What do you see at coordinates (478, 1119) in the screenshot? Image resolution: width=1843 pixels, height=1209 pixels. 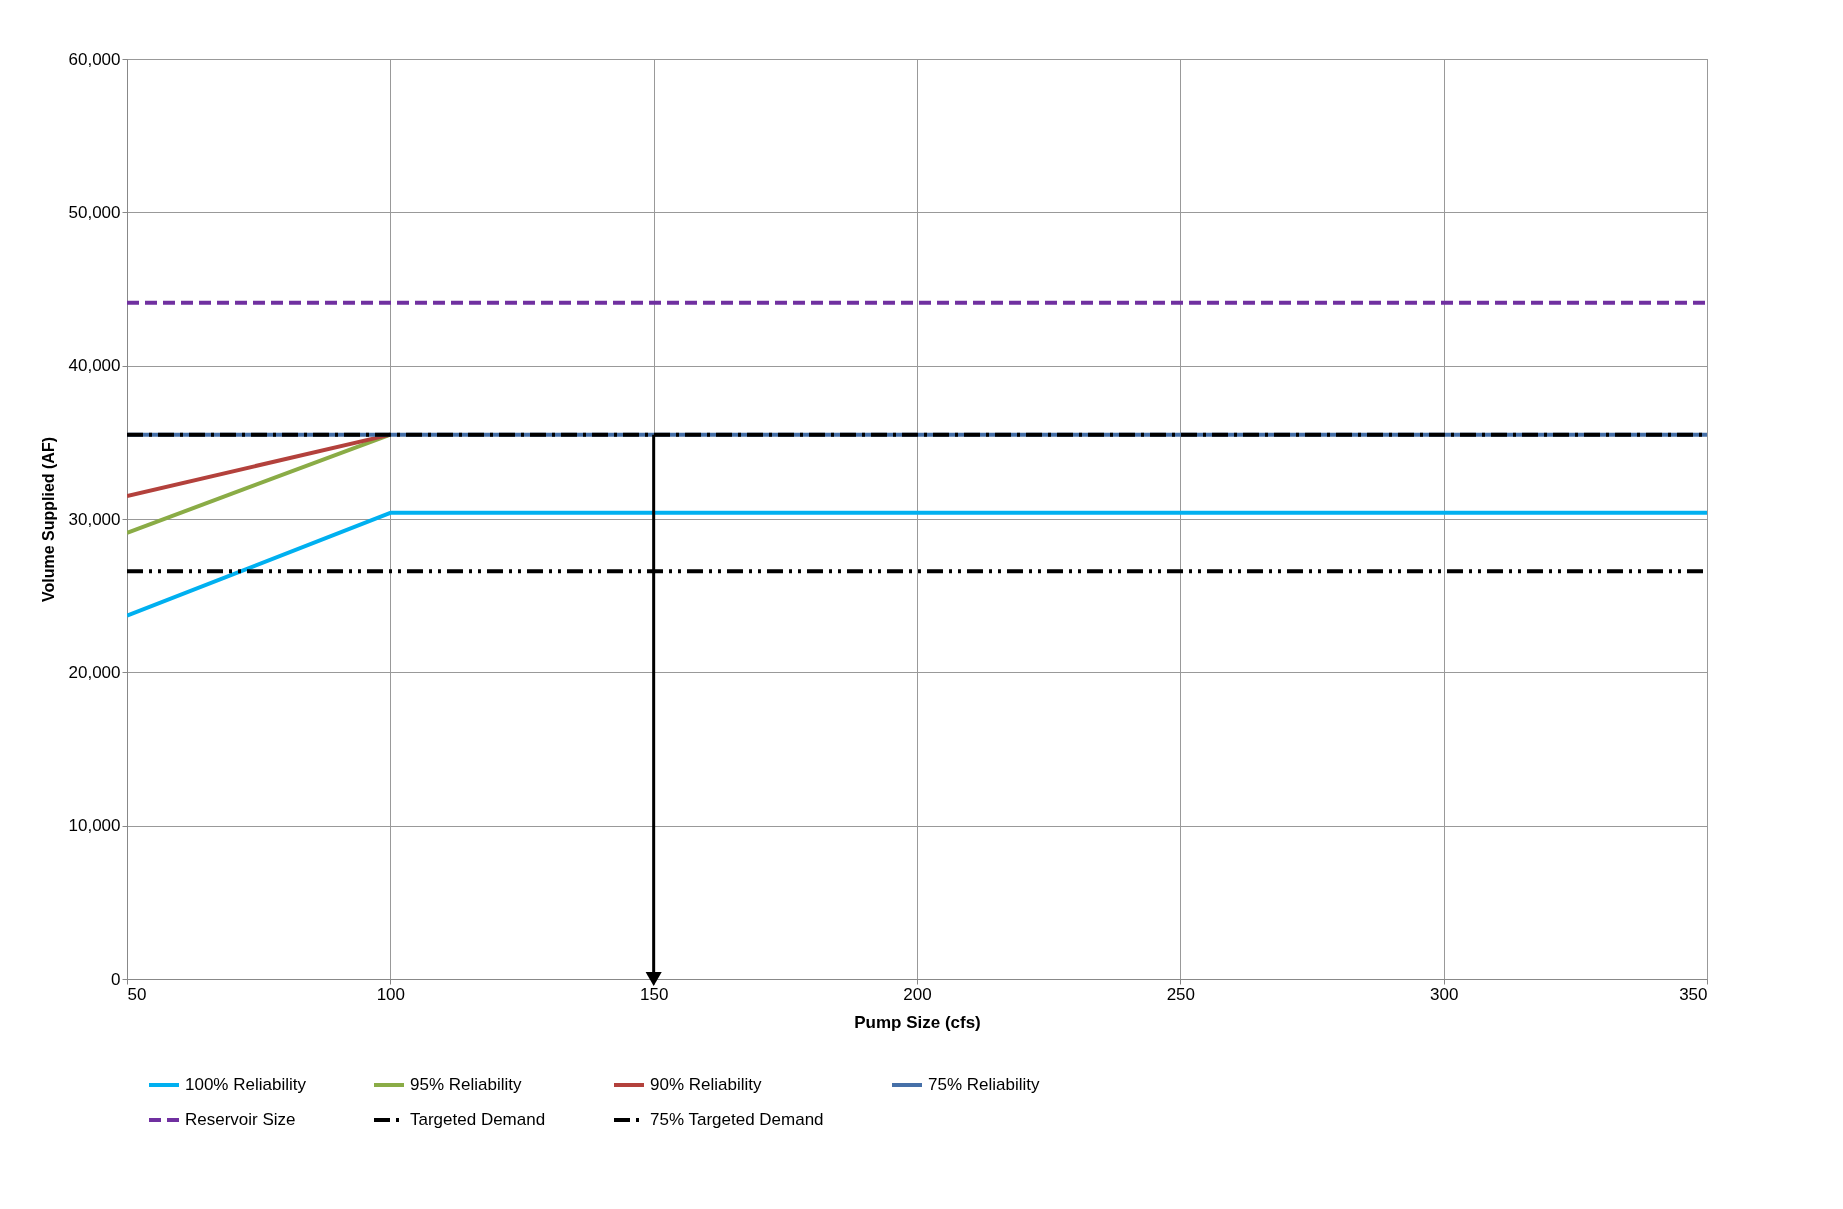 I see `legend-label: Targeted Demand` at bounding box center [478, 1119].